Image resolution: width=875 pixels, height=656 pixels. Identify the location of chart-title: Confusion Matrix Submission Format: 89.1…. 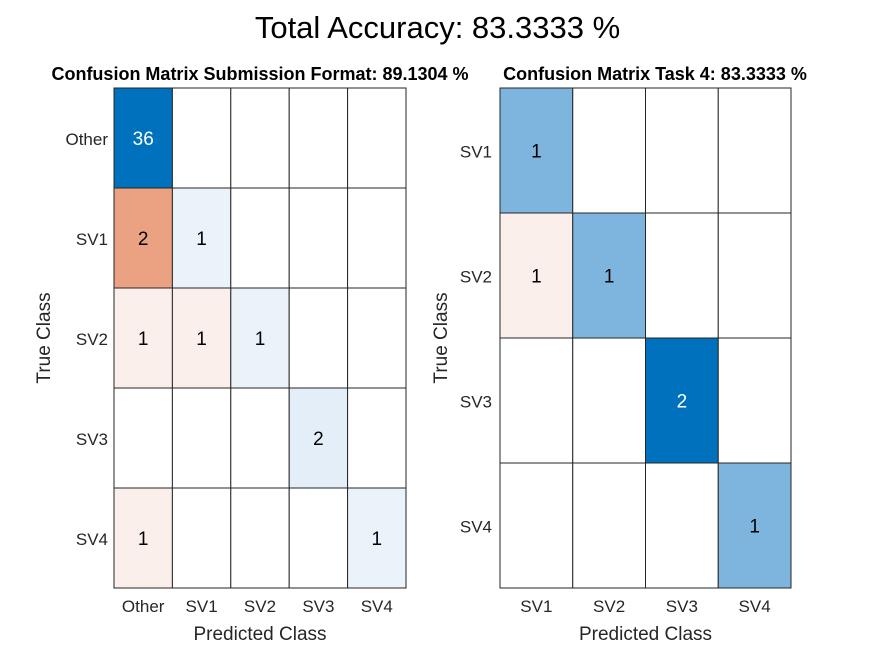
(259, 74).